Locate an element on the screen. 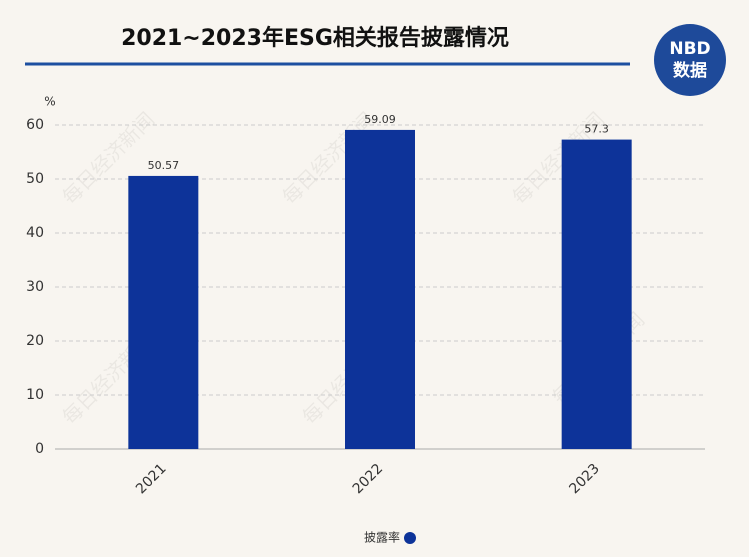 The height and width of the screenshot is (557, 749). data-label: 57.3 is located at coordinates (596, 129).